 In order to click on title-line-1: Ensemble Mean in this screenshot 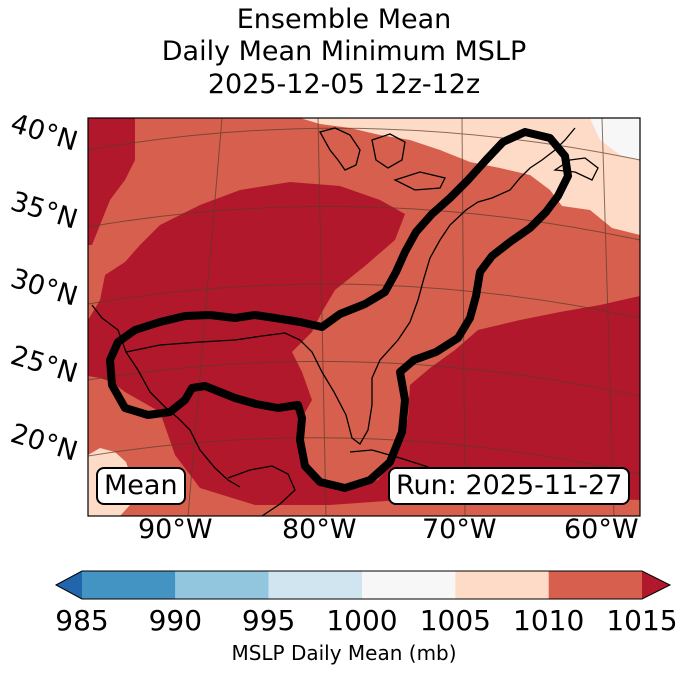, I will do `click(344, 19)`.